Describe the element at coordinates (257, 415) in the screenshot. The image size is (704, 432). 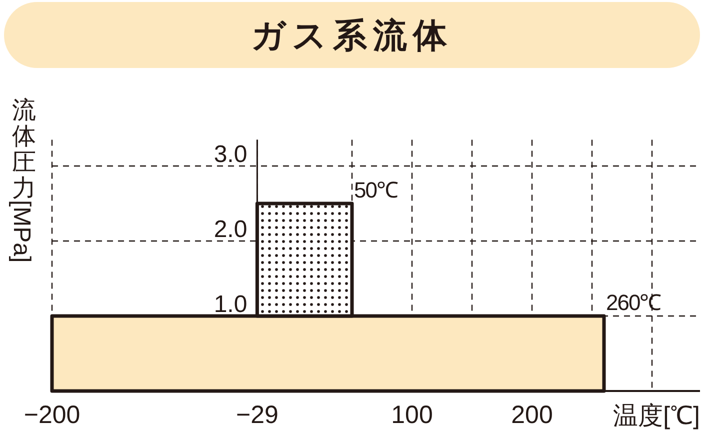
I see `x-tick-label: −29` at that location.